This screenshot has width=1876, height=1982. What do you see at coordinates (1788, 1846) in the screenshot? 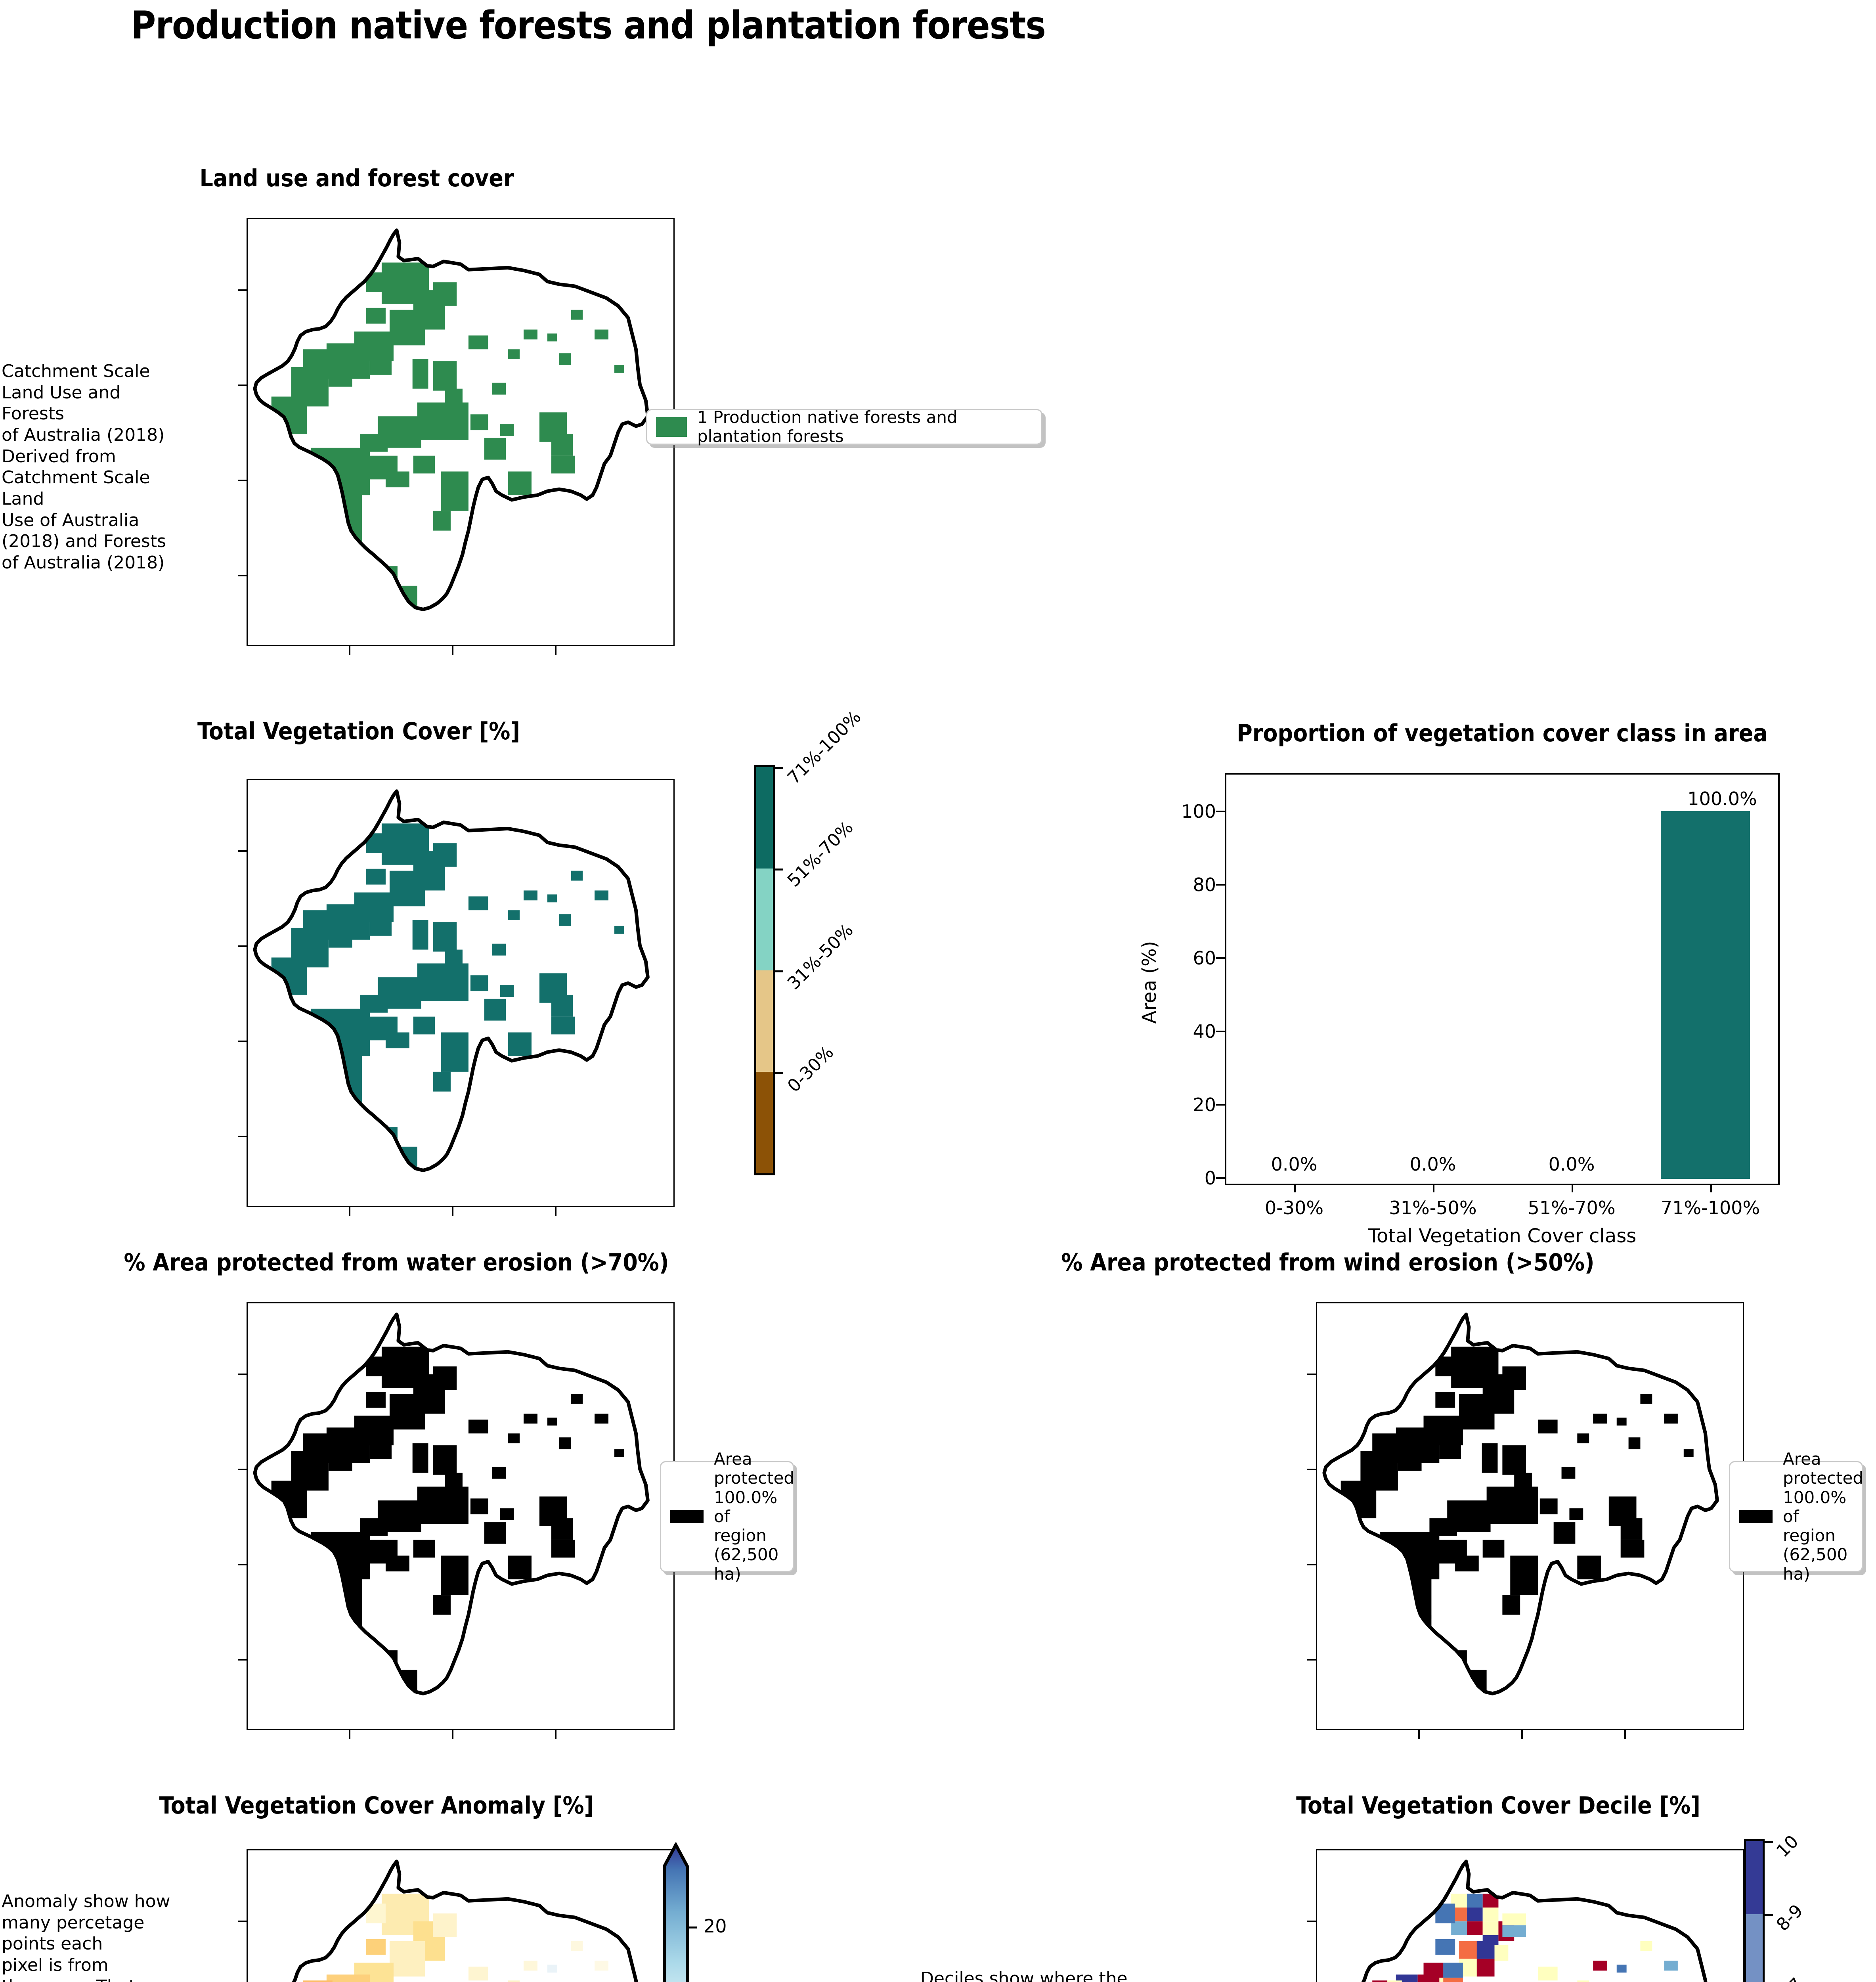
I see `decile-cbar-label-10: 10` at bounding box center [1788, 1846].